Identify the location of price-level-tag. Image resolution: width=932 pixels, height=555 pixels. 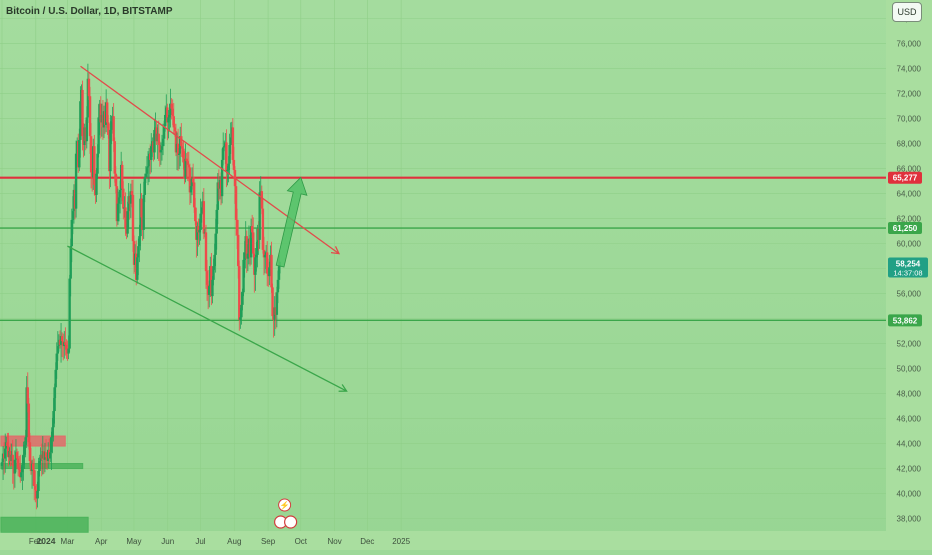
(905, 320).